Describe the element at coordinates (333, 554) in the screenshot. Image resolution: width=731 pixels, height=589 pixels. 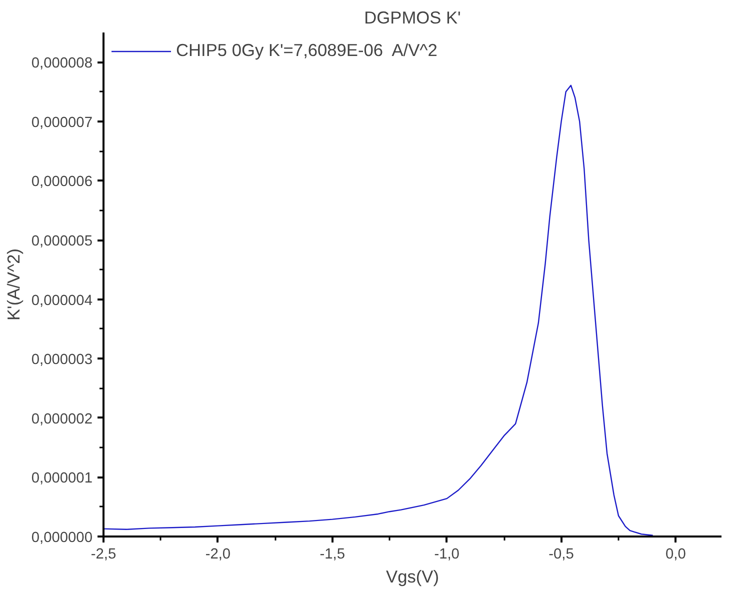
I see `x-tick-label: -1,5` at that location.